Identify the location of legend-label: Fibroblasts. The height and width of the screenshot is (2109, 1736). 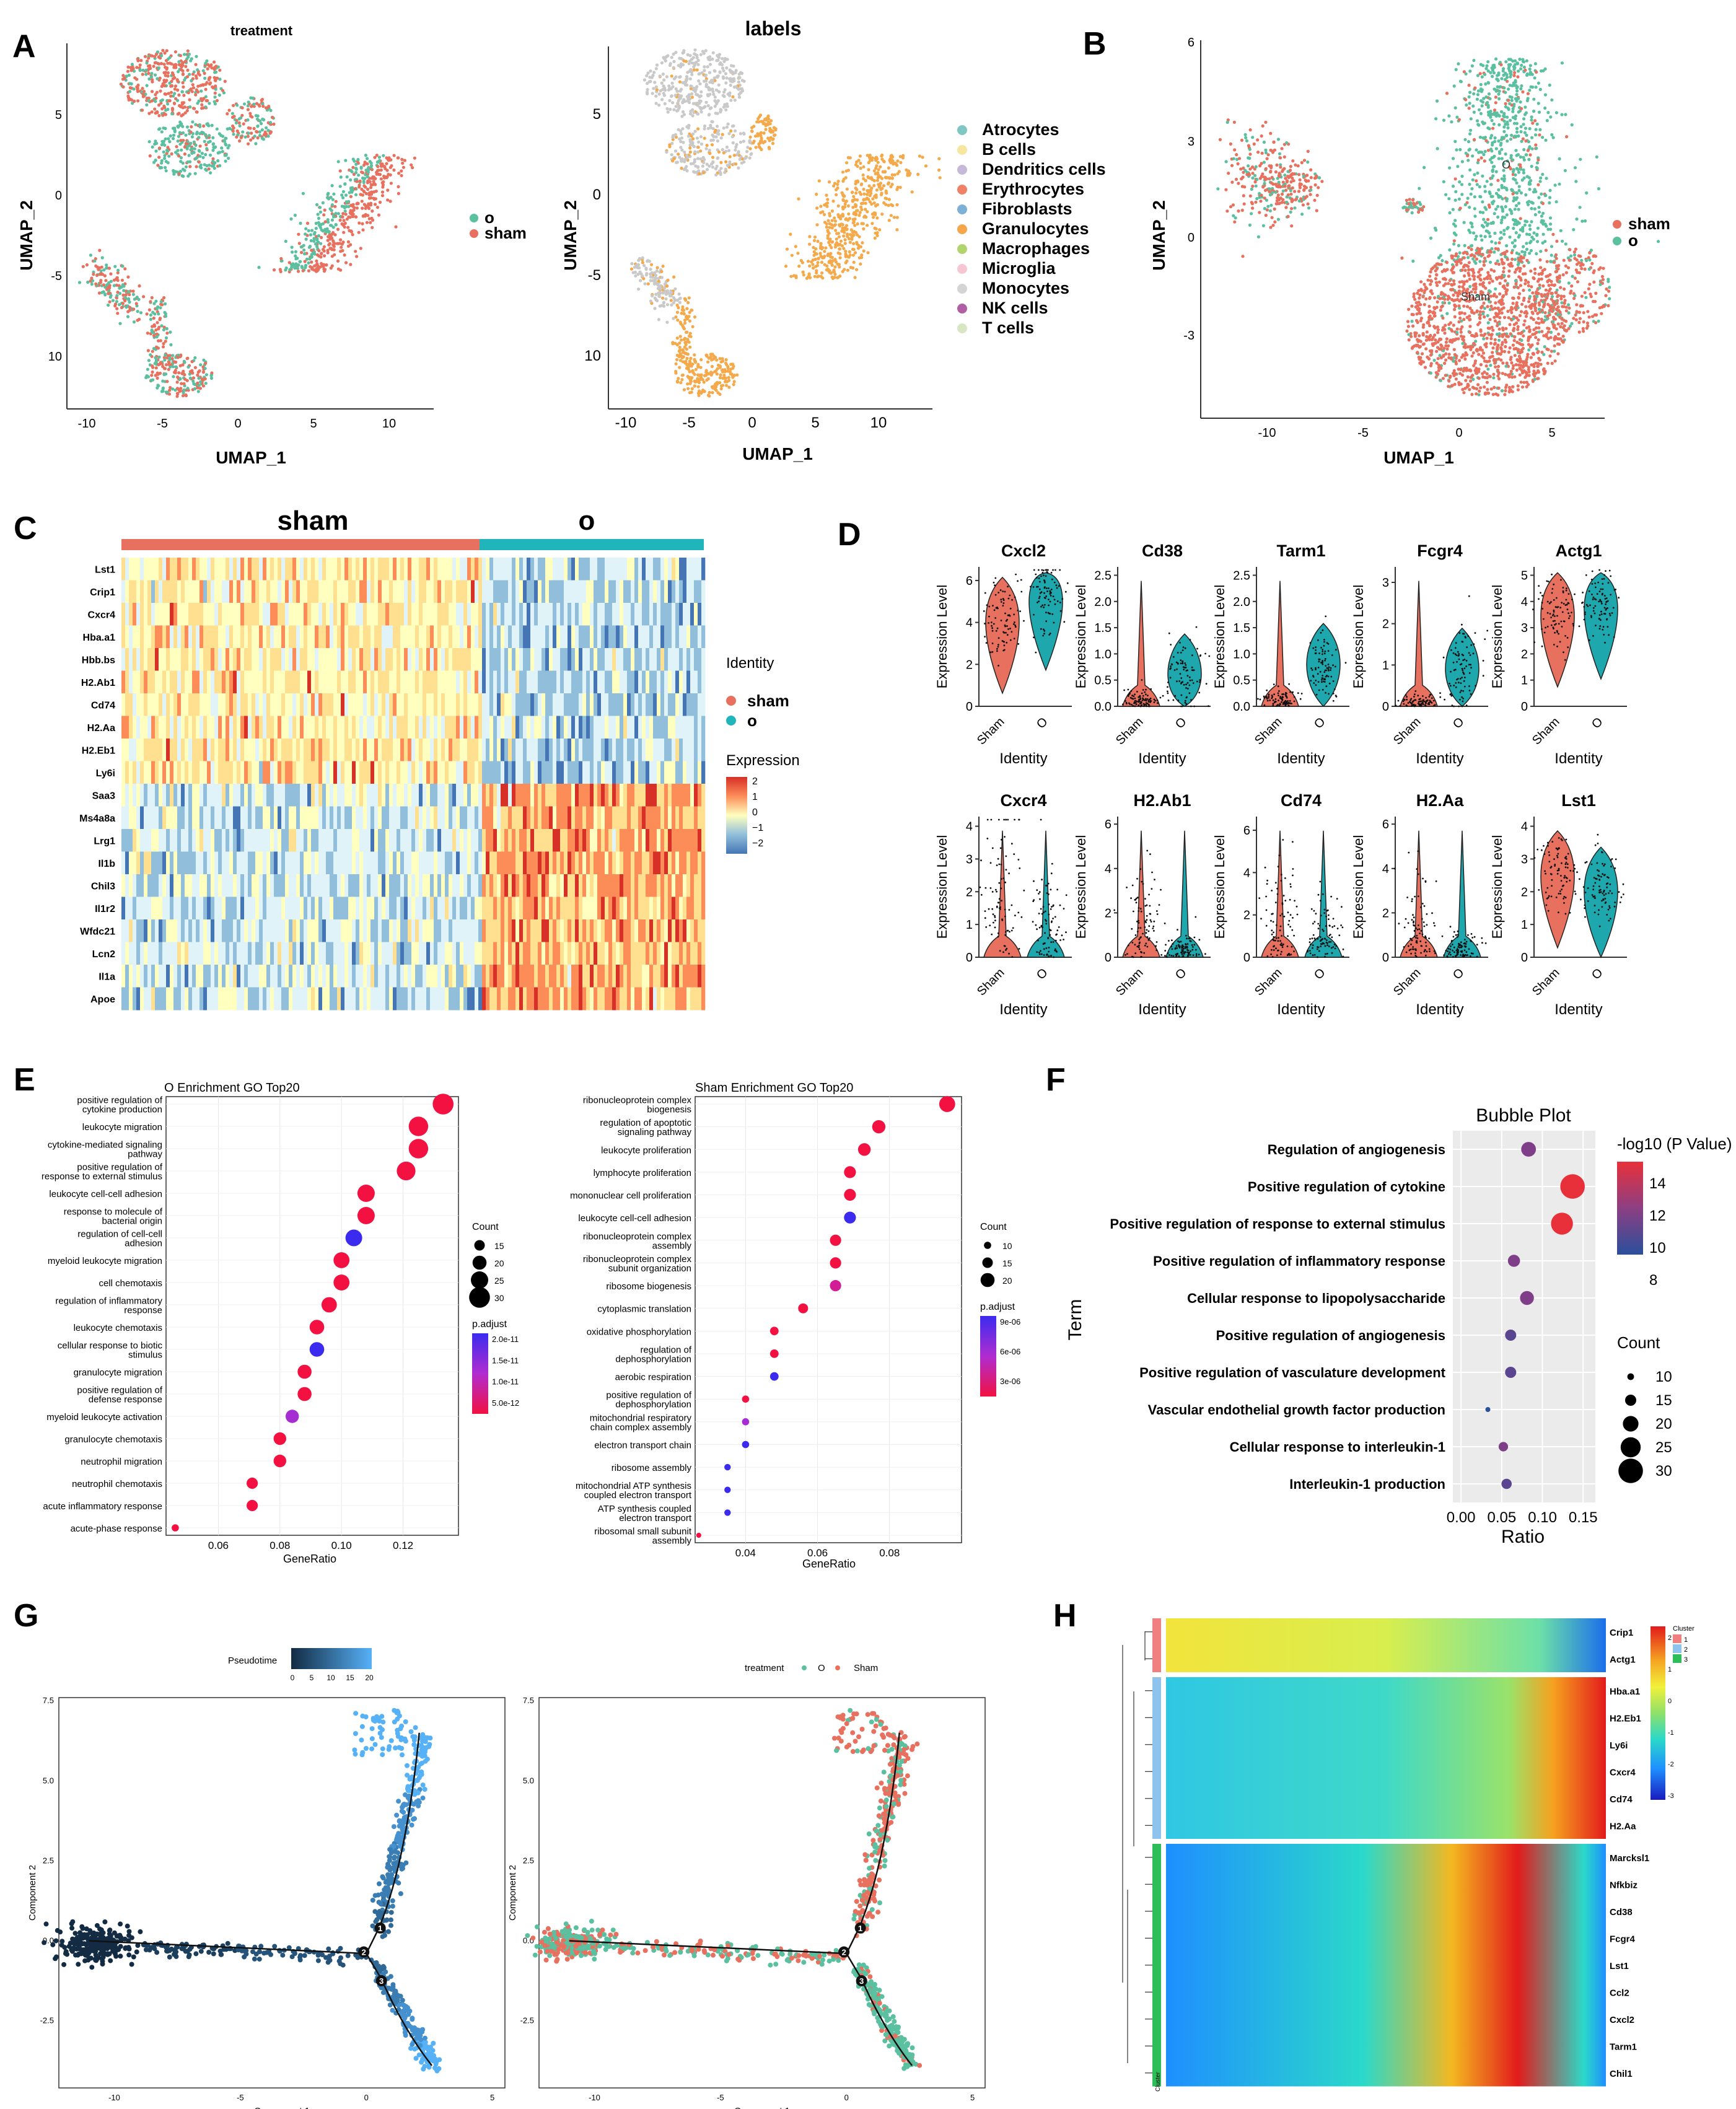
(1027, 209).